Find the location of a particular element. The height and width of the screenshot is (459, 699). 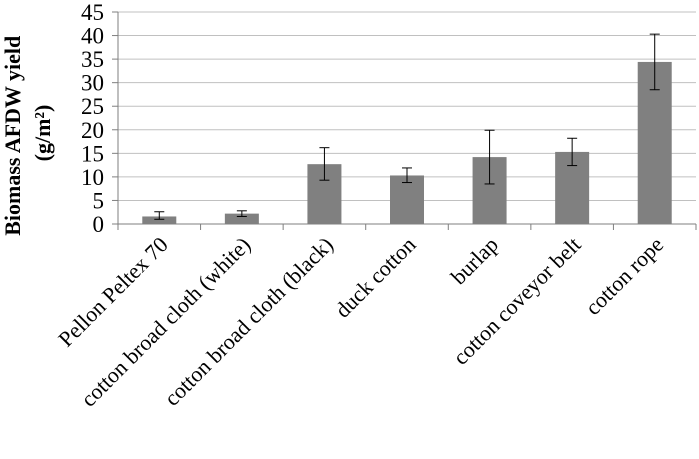

y-axis-label-line1: Biomass AFDW yield is located at coordinates (12, 136).